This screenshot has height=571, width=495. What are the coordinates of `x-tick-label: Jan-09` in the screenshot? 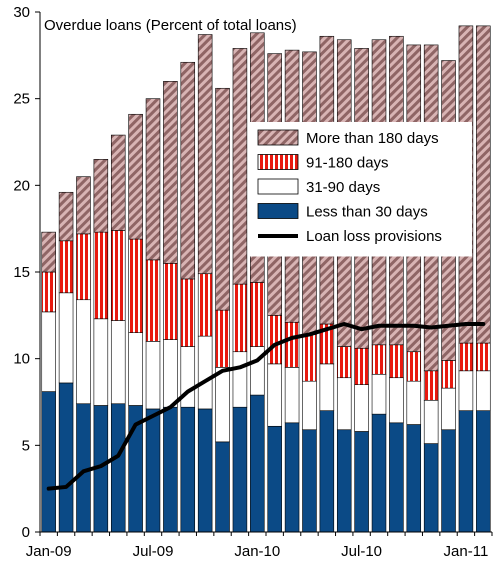 It's located at (49, 551).